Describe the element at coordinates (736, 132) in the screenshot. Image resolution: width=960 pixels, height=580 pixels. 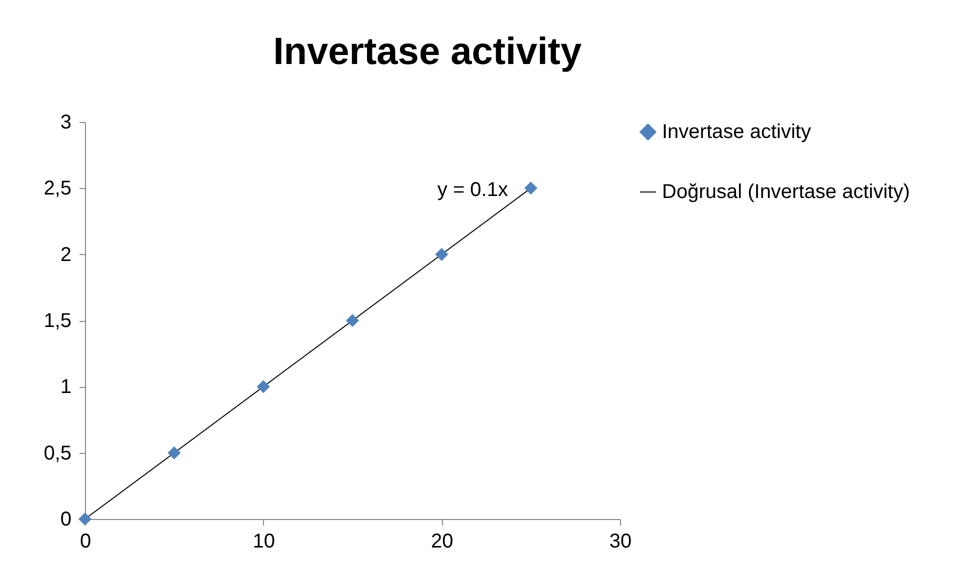
I see `legend-label: Invertase activity` at that location.